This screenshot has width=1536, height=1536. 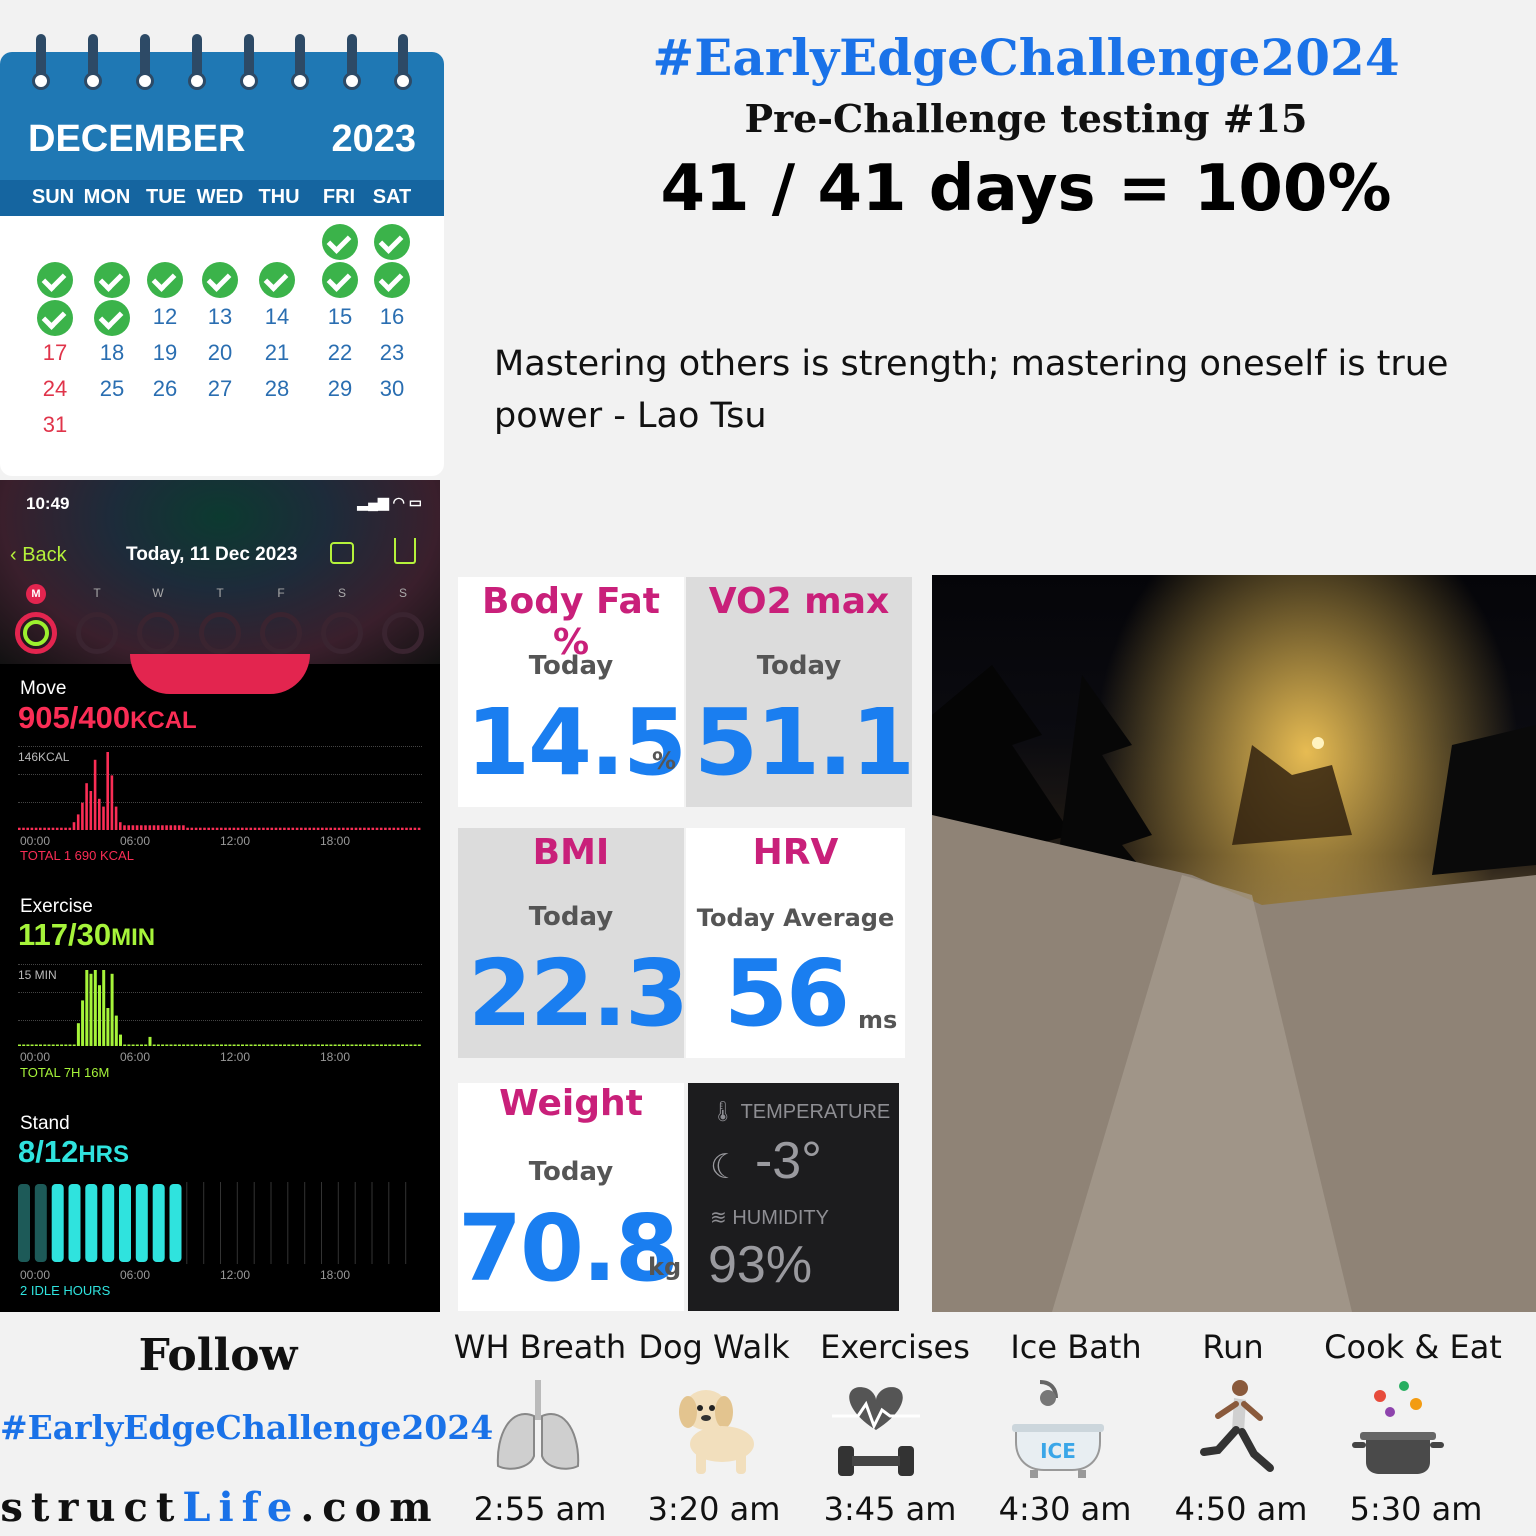 What do you see at coordinates (714, 1347) in the screenshot?
I see `habit-label: Dog Walk` at bounding box center [714, 1347].